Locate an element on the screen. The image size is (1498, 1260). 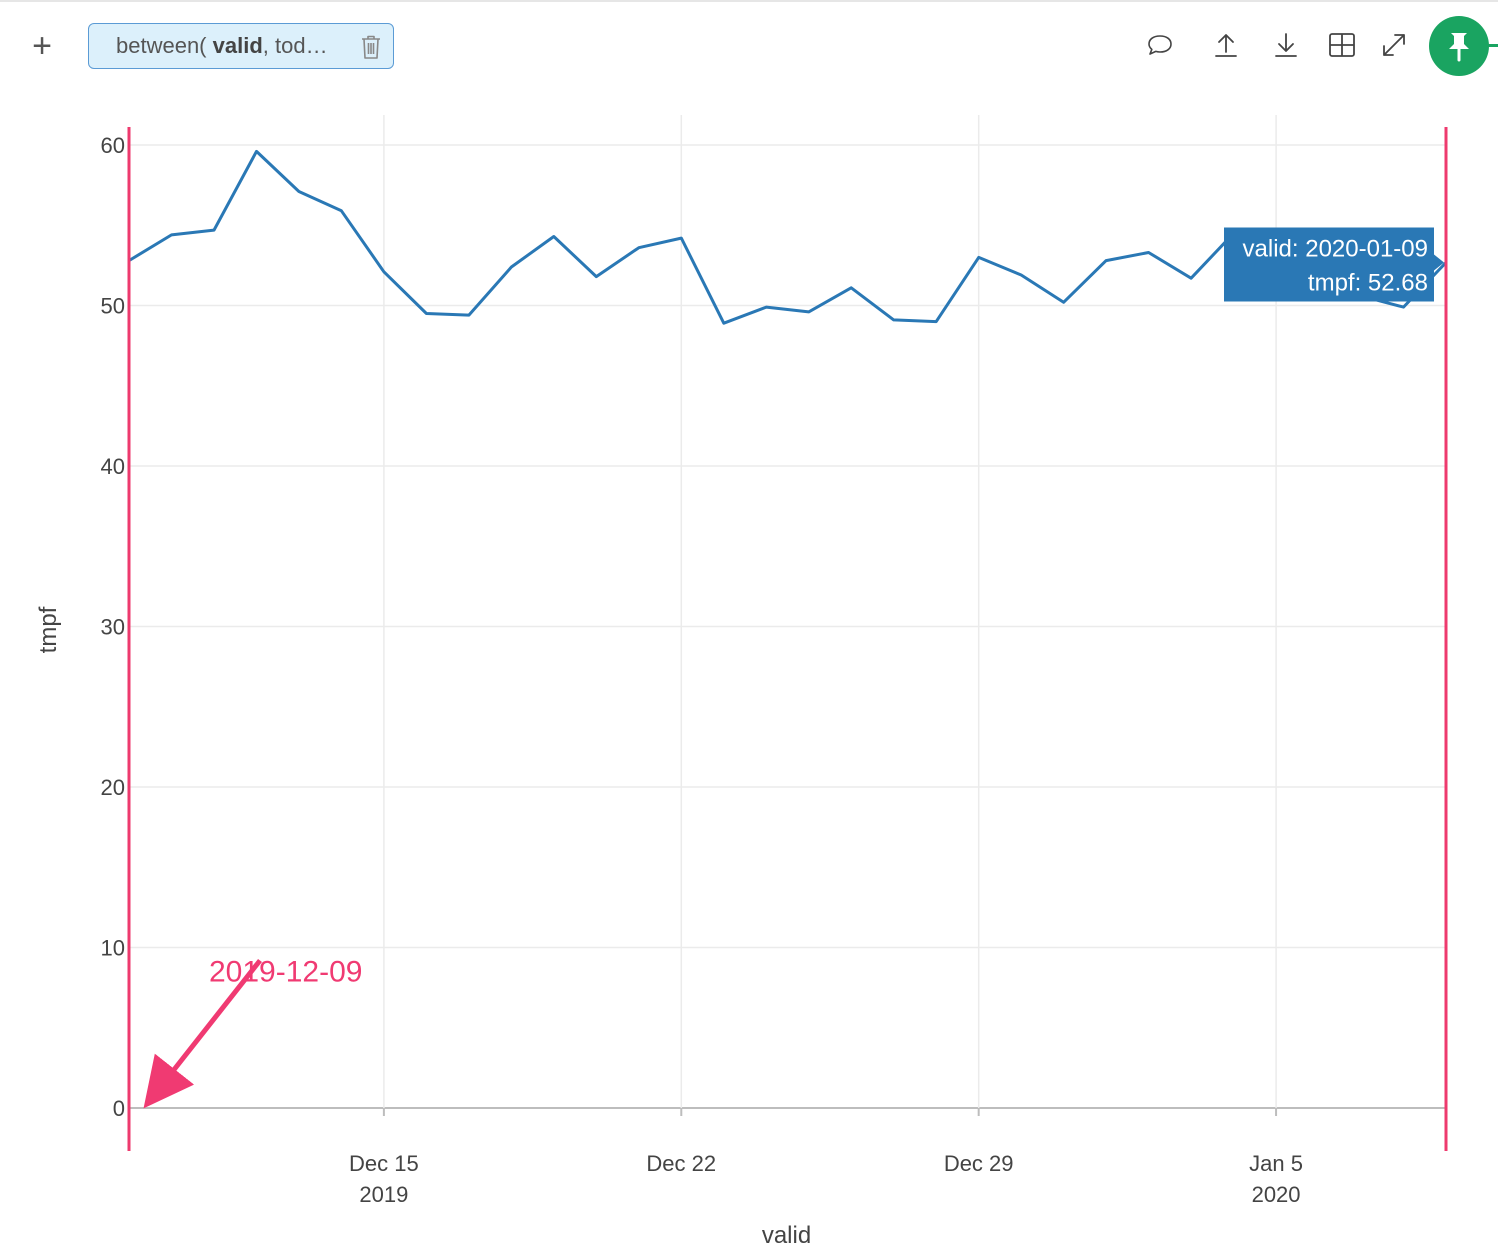
add-filter-button: + is located at coordinates (42, 46).